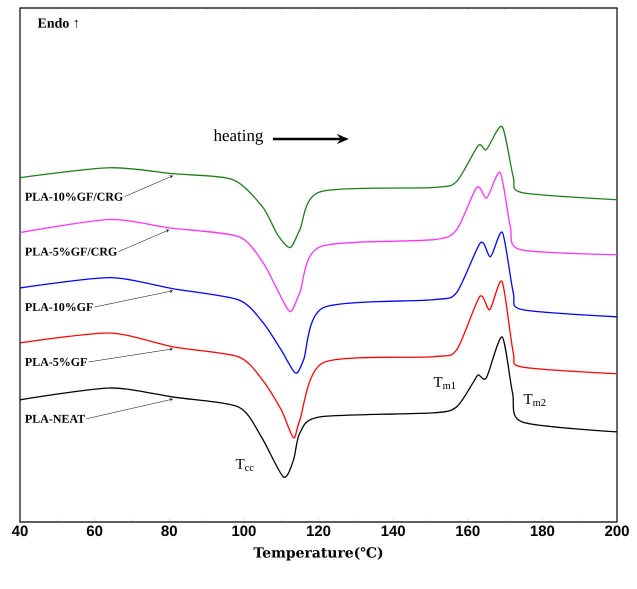  Describe the element at coordinates (59, 307) in the screenshot. I see `series-label: PLA-10%GF` at that location.